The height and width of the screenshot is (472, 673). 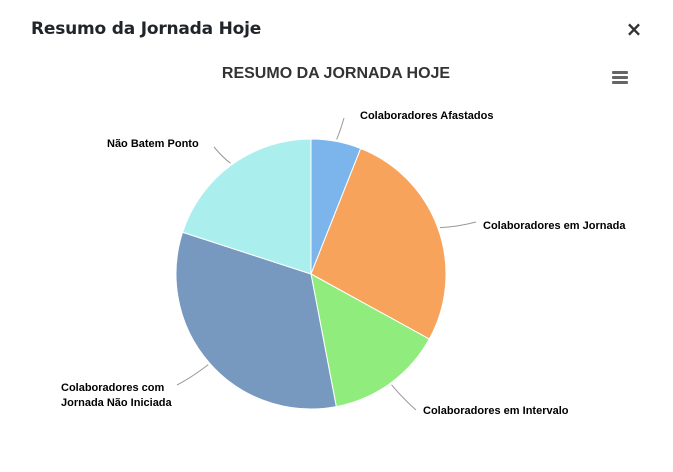 I want to click on slice-label: Não Batem Ponto, so click(x=153, y=144).